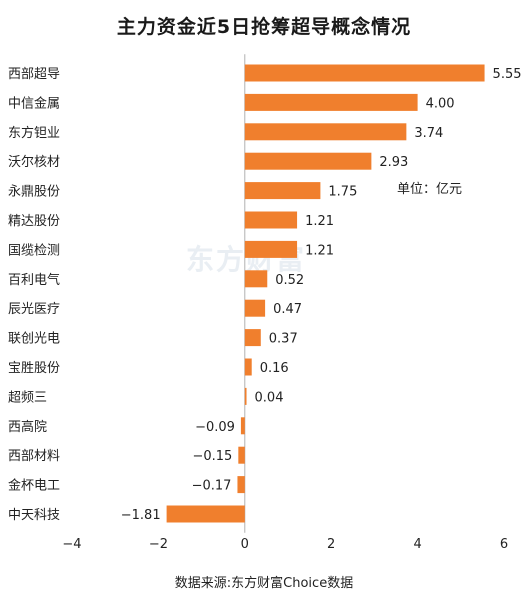 The height and width of the screenshot is (606, 528). Describe the element at coordinates (428, 133) in the screenshot. I see `data-label: 3.74` at that location.